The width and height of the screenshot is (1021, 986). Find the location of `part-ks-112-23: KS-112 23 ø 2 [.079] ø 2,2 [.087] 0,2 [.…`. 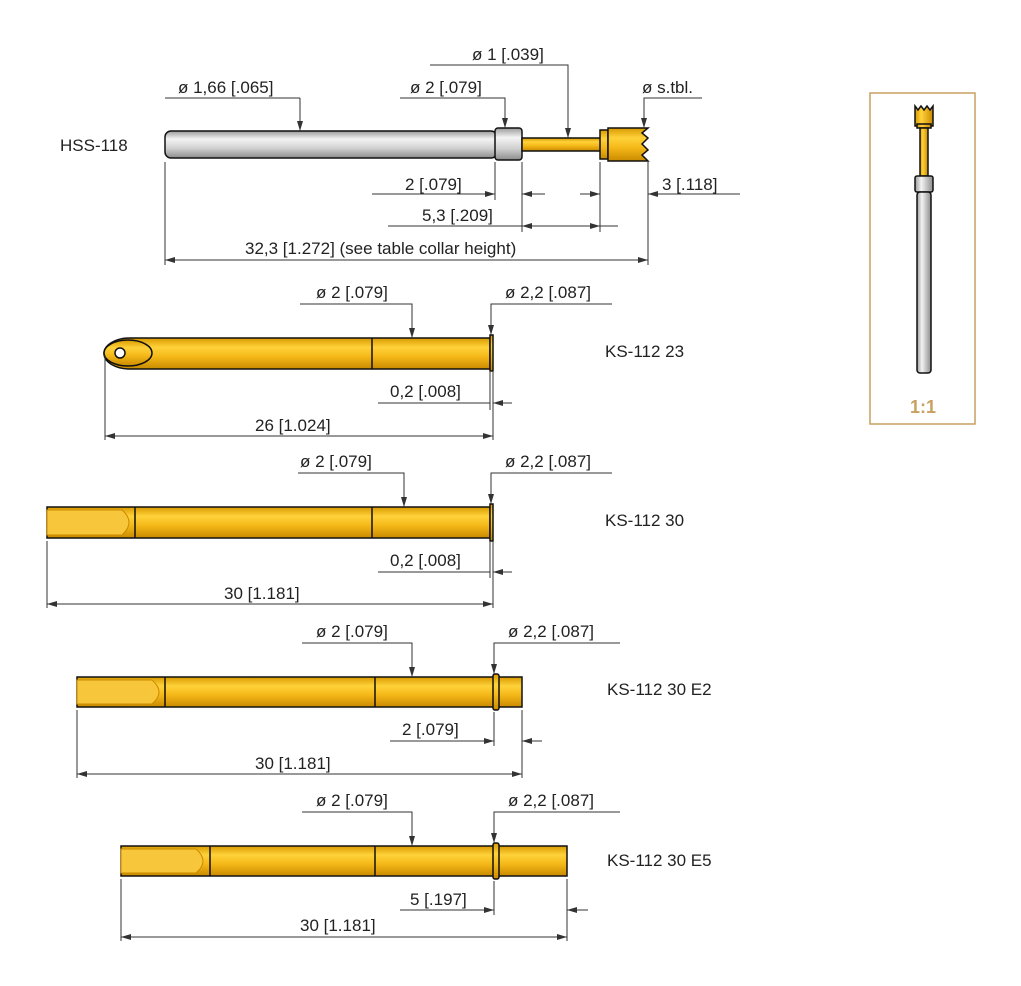

part-ks-112-23: KS-112 23 ø 2 [.079] ø 2,2 [.087] 0,2 [.… is located at coordinates (393, 361).